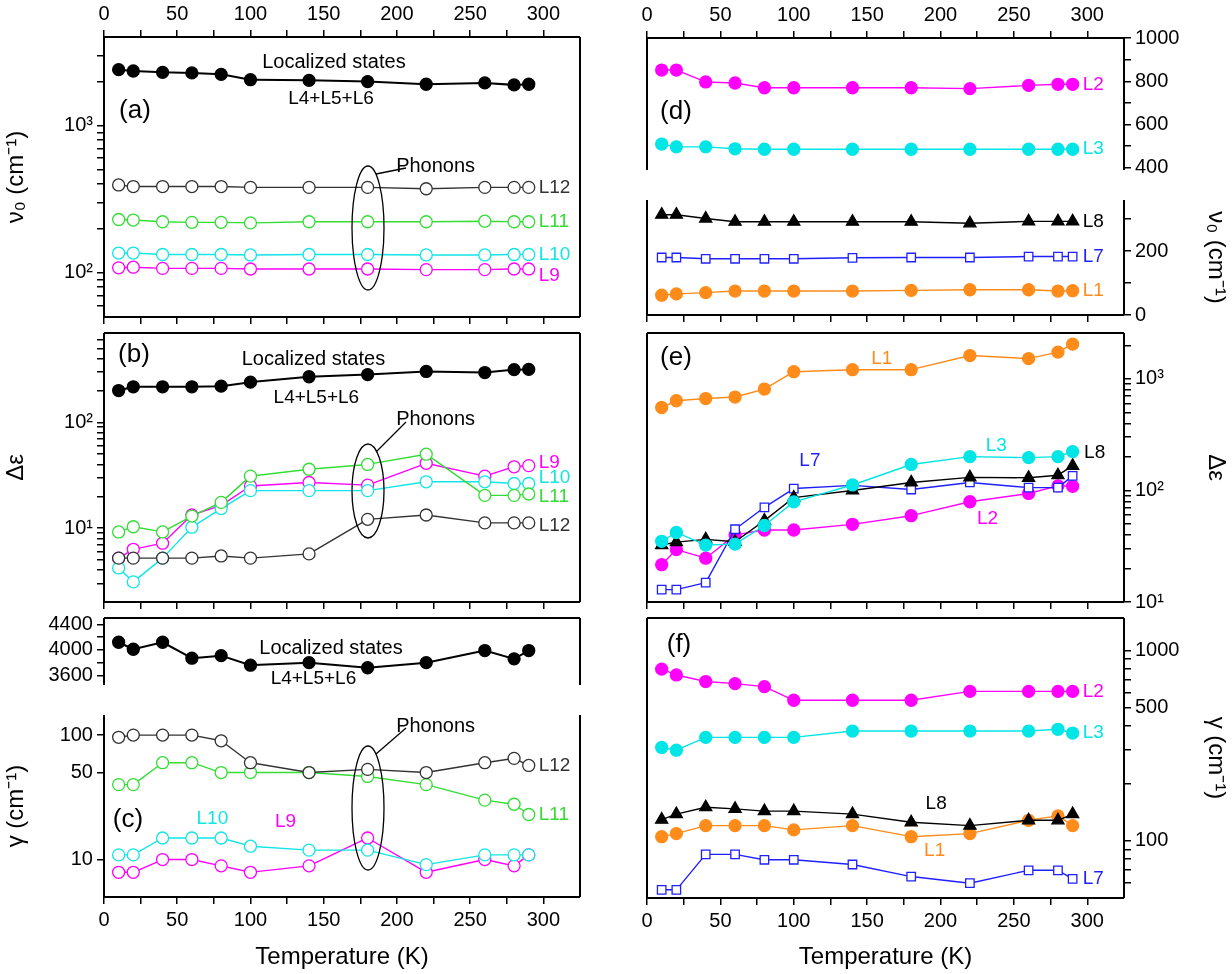 The image size is (1232, 974). I want to click on y-tick-label: 3600, so click(70, 673).